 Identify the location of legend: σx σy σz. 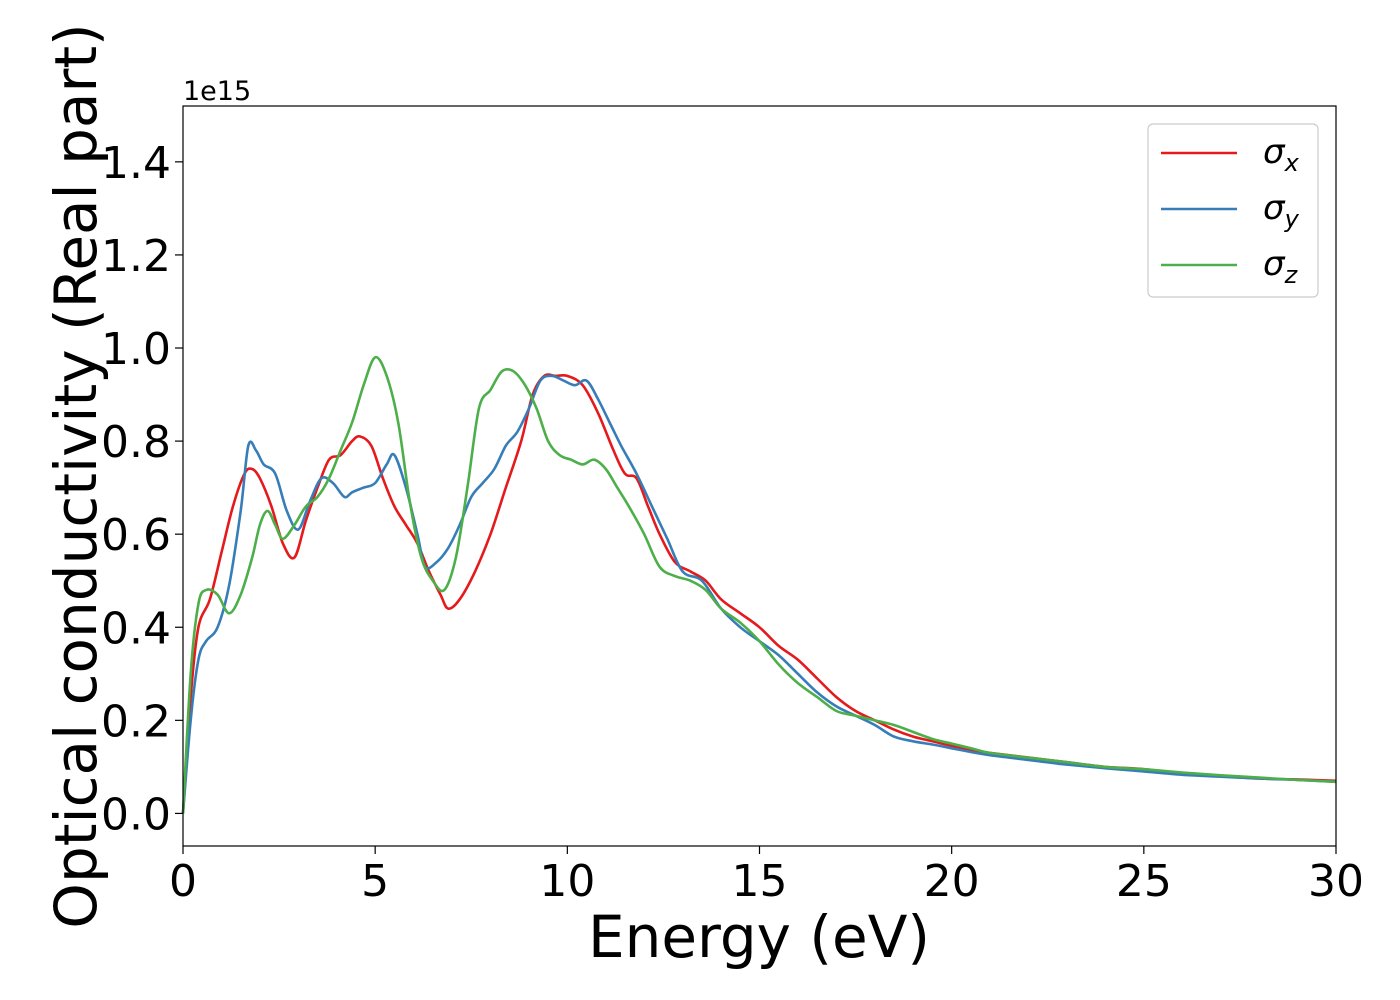
(1233, 210).